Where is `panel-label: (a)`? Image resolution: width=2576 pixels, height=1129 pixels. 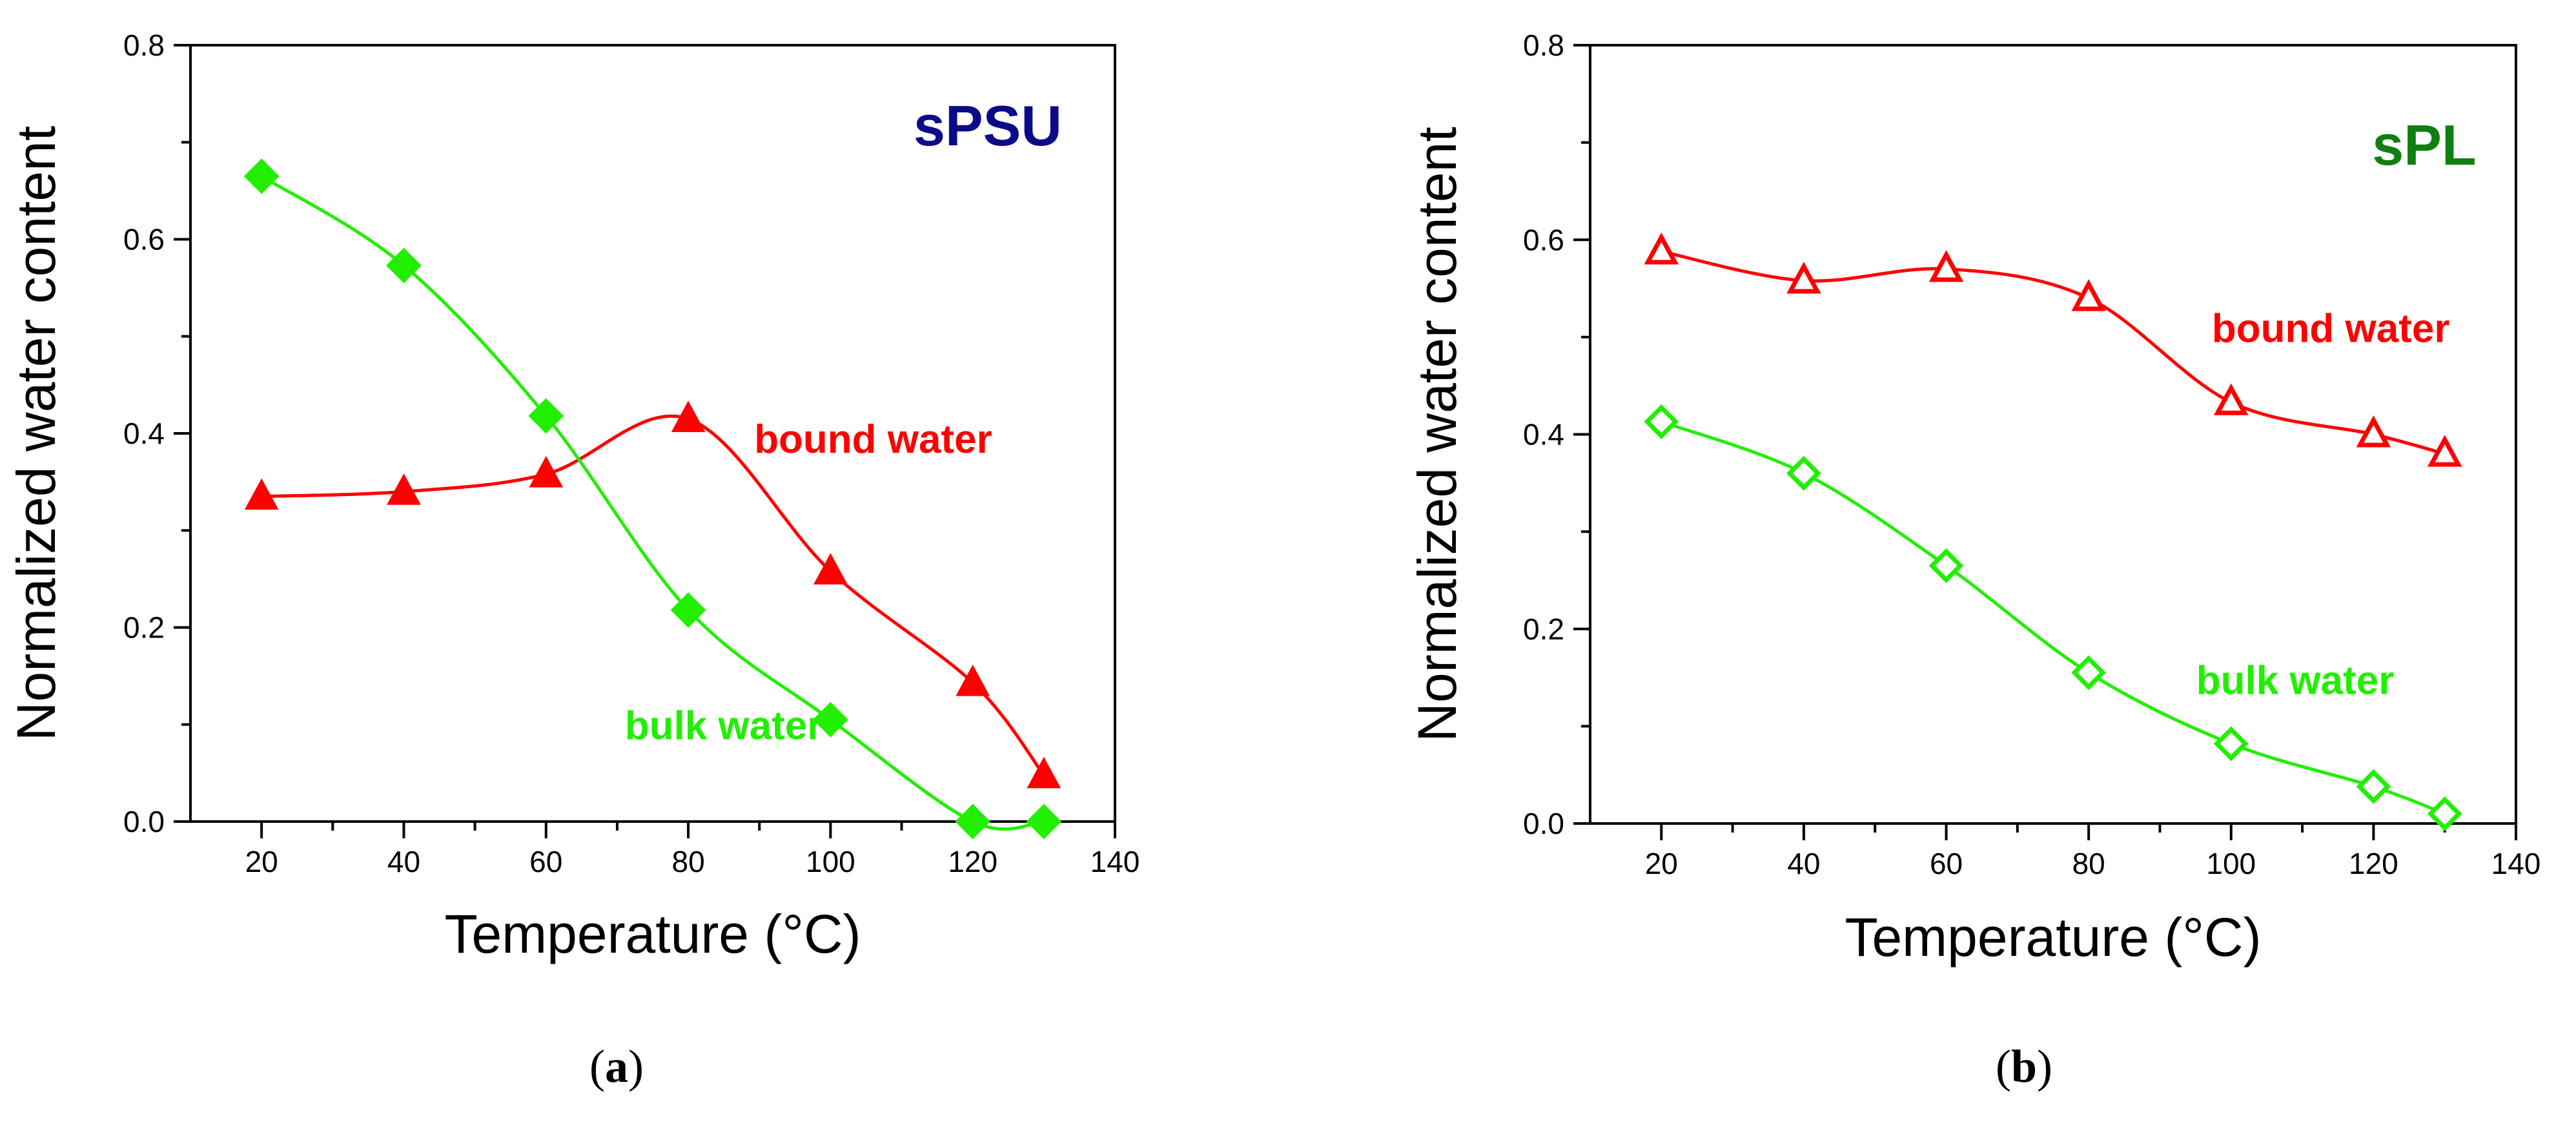 panel-label: (a) is located at coordinates (616, 1066).